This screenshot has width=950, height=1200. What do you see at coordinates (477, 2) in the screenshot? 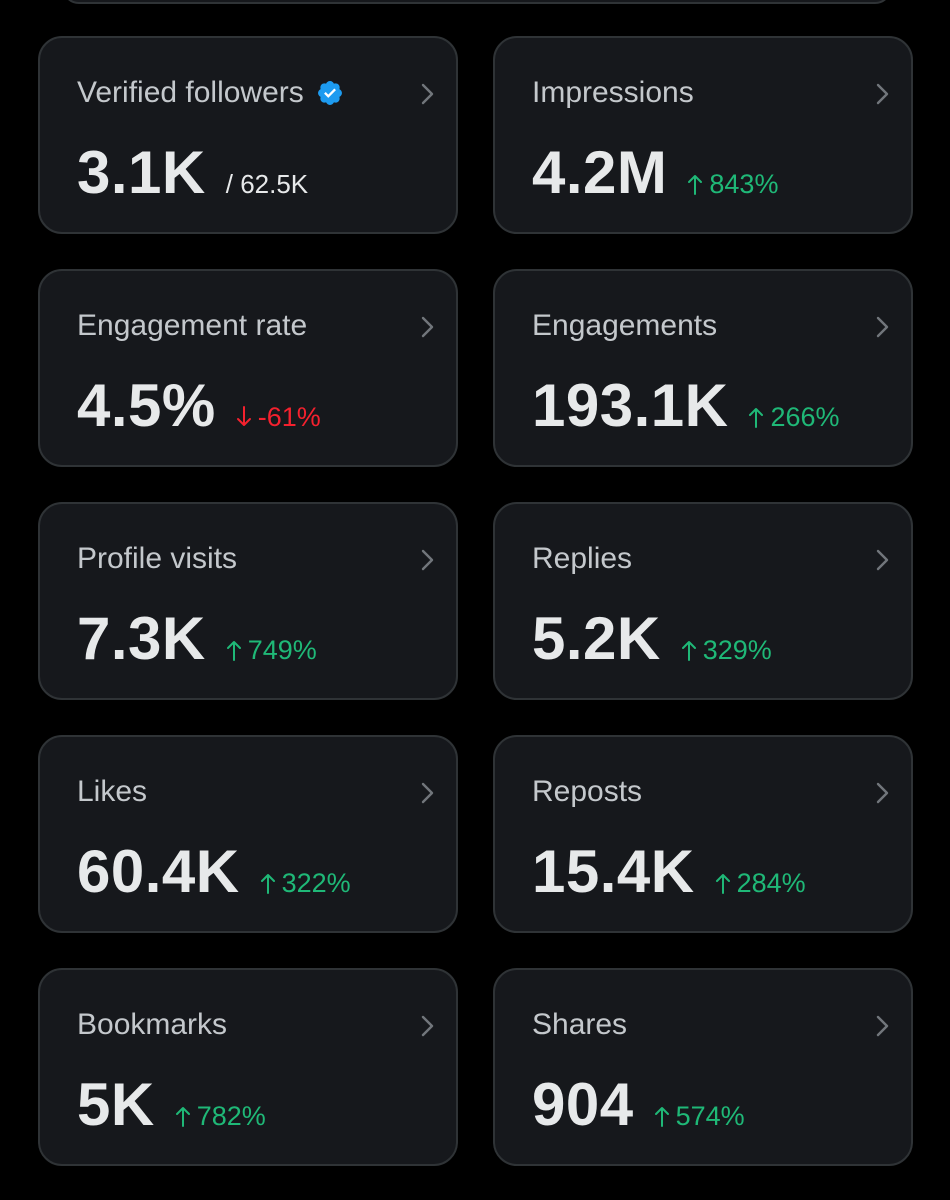
I see `previous-card-edge` at bounding box center [477, 2].